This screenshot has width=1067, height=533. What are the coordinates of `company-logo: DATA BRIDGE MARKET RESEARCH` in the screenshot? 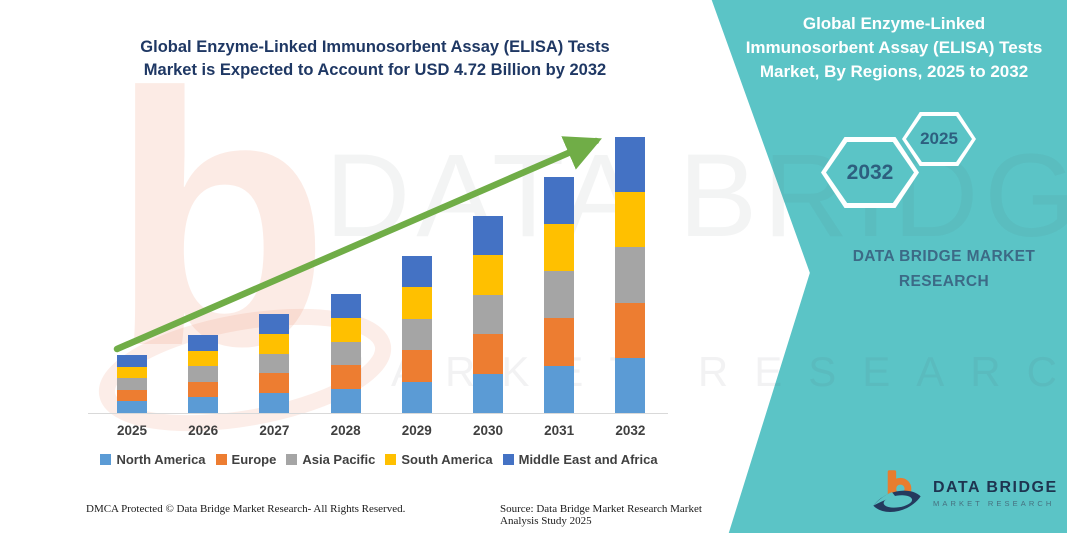 It's located at (964, 493).